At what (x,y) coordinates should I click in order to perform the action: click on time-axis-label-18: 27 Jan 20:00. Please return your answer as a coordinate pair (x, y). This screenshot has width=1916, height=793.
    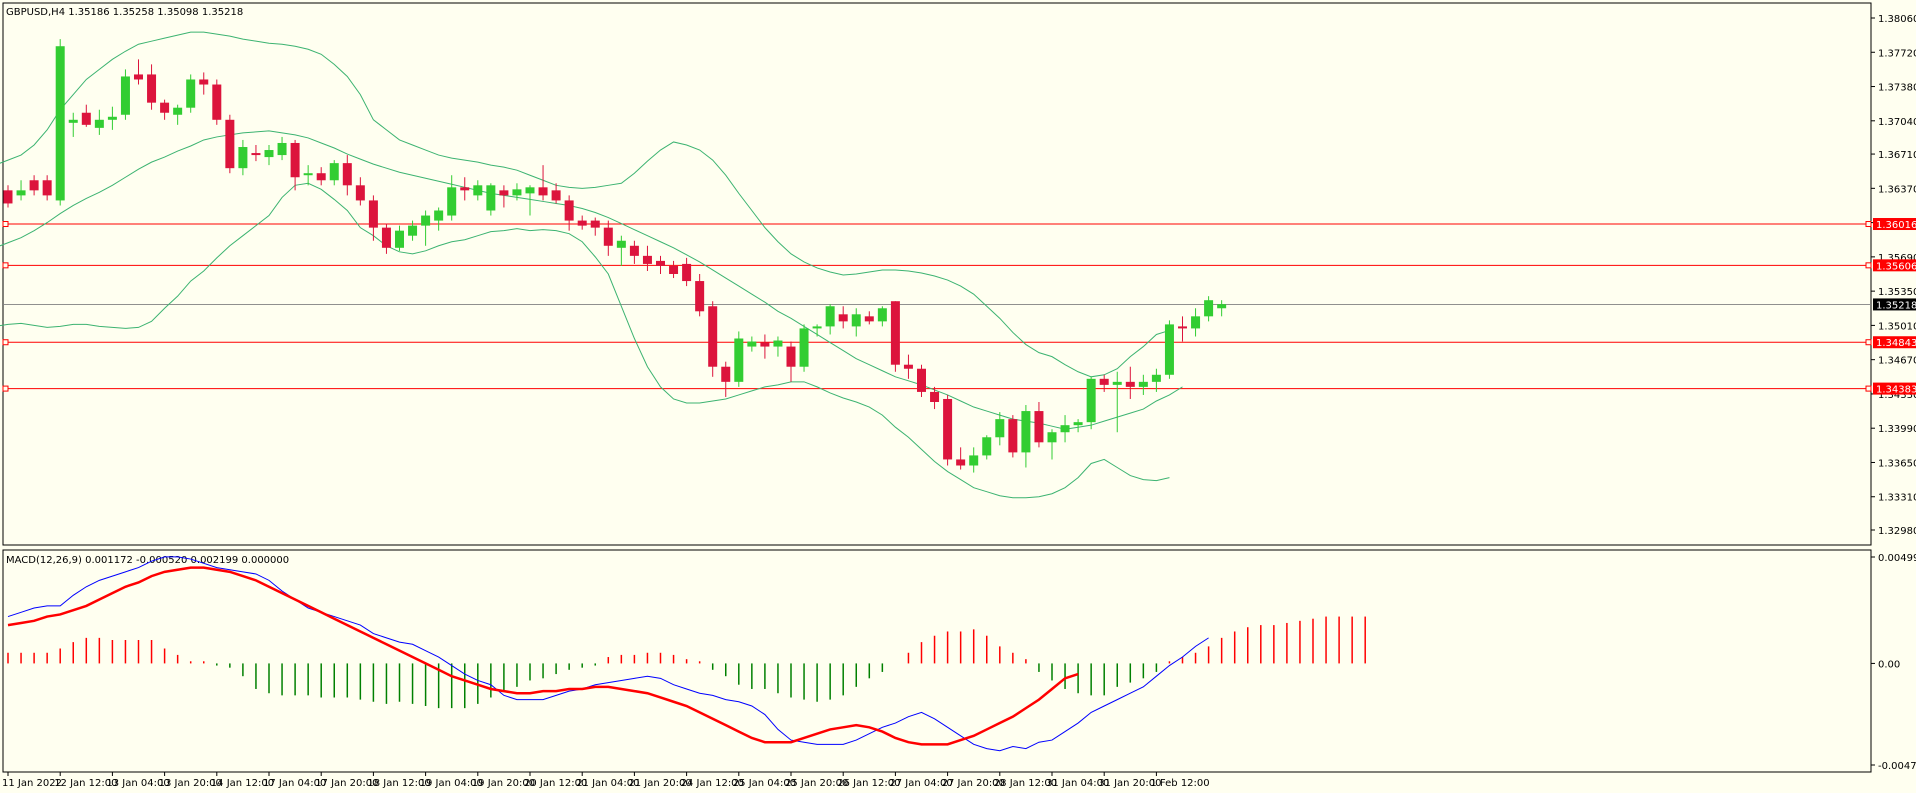
    Looking at the image, I should click on (973, 783).